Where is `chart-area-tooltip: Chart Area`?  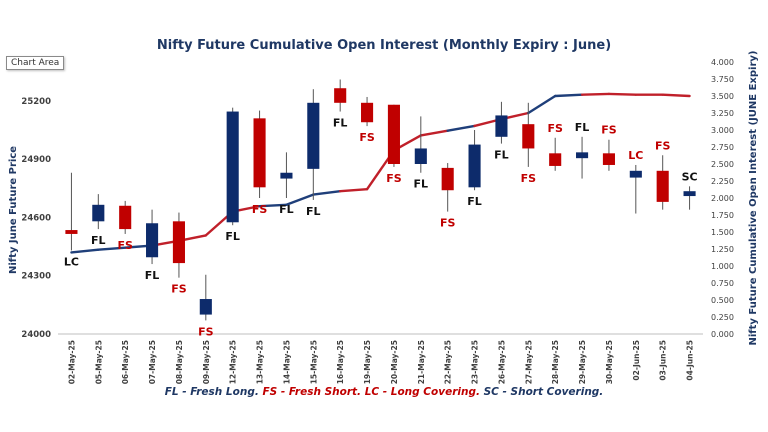
chart-area-tooltip: Chart Area is located at coordinates (35, 63).